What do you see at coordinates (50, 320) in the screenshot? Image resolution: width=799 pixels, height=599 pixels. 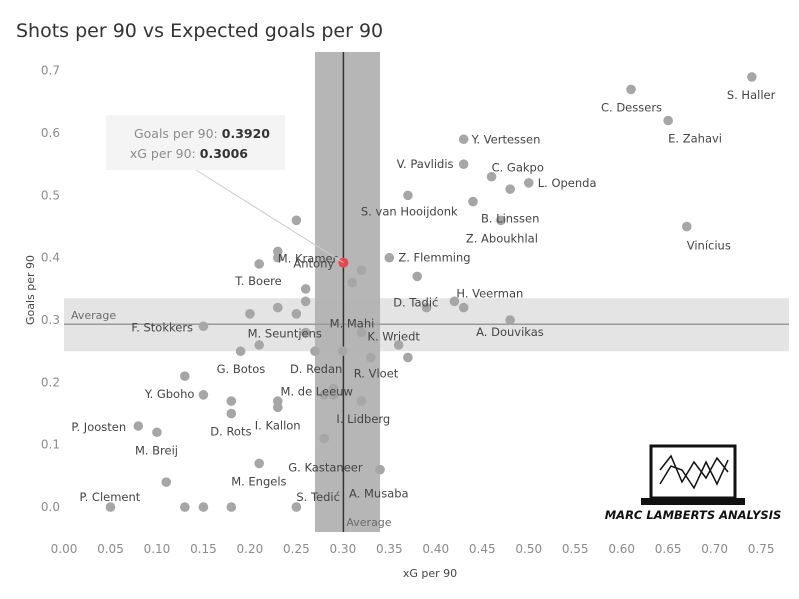 I see `y-tick-label: 0.3` at bounding box center [50, 320].